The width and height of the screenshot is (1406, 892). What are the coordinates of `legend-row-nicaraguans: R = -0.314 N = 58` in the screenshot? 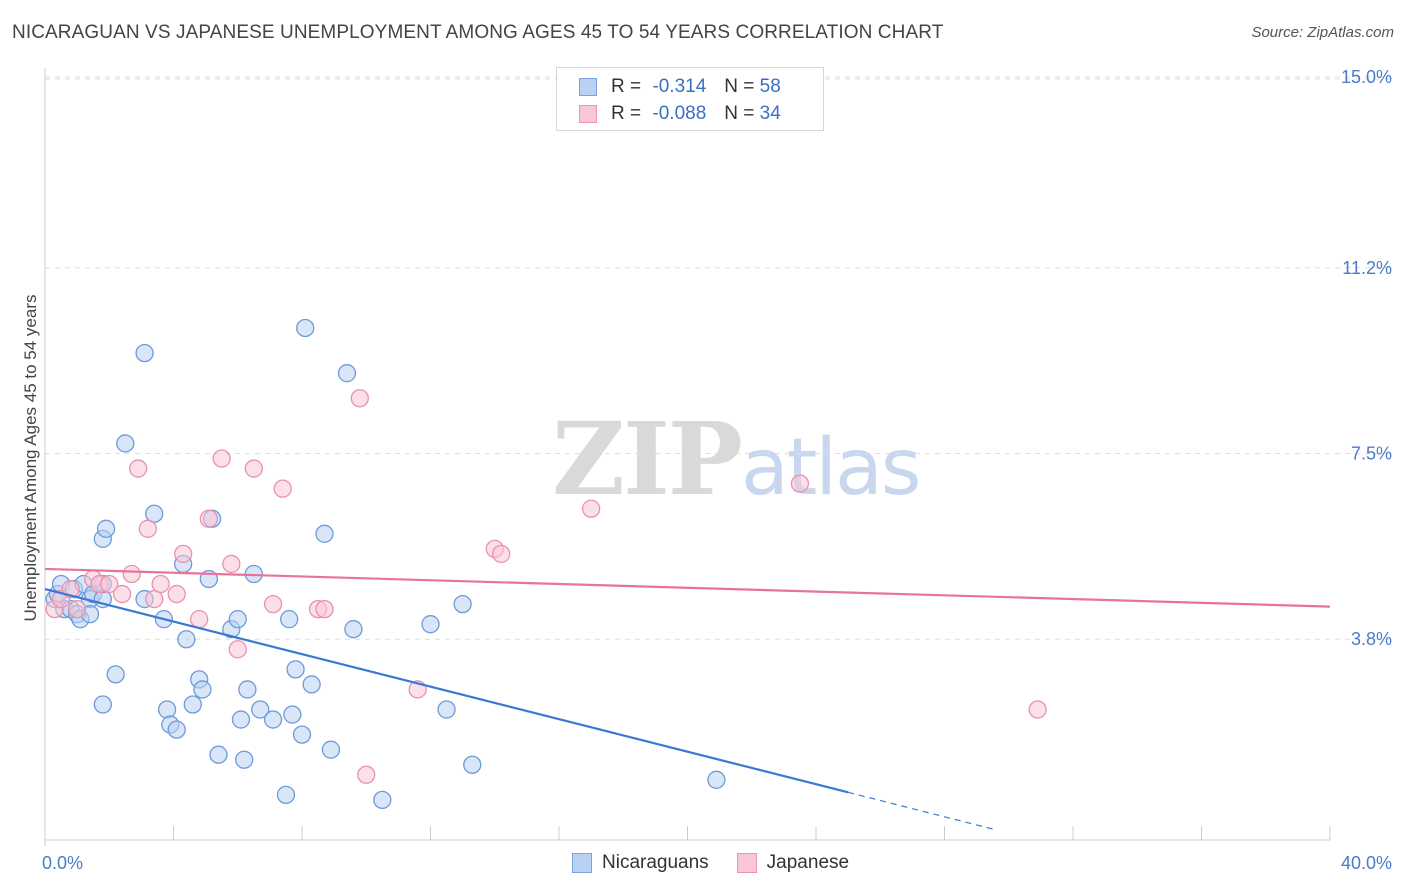 It's located at (680, 87).